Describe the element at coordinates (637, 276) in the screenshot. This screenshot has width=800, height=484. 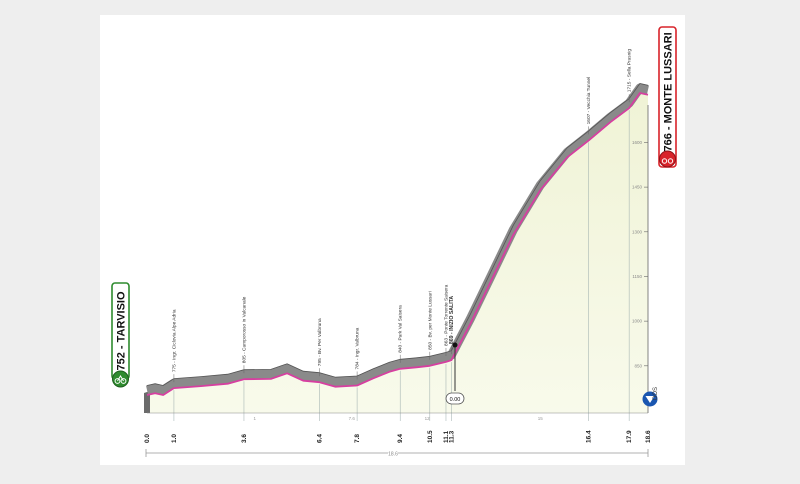
I see `right-axis-label: 1150` at that location.